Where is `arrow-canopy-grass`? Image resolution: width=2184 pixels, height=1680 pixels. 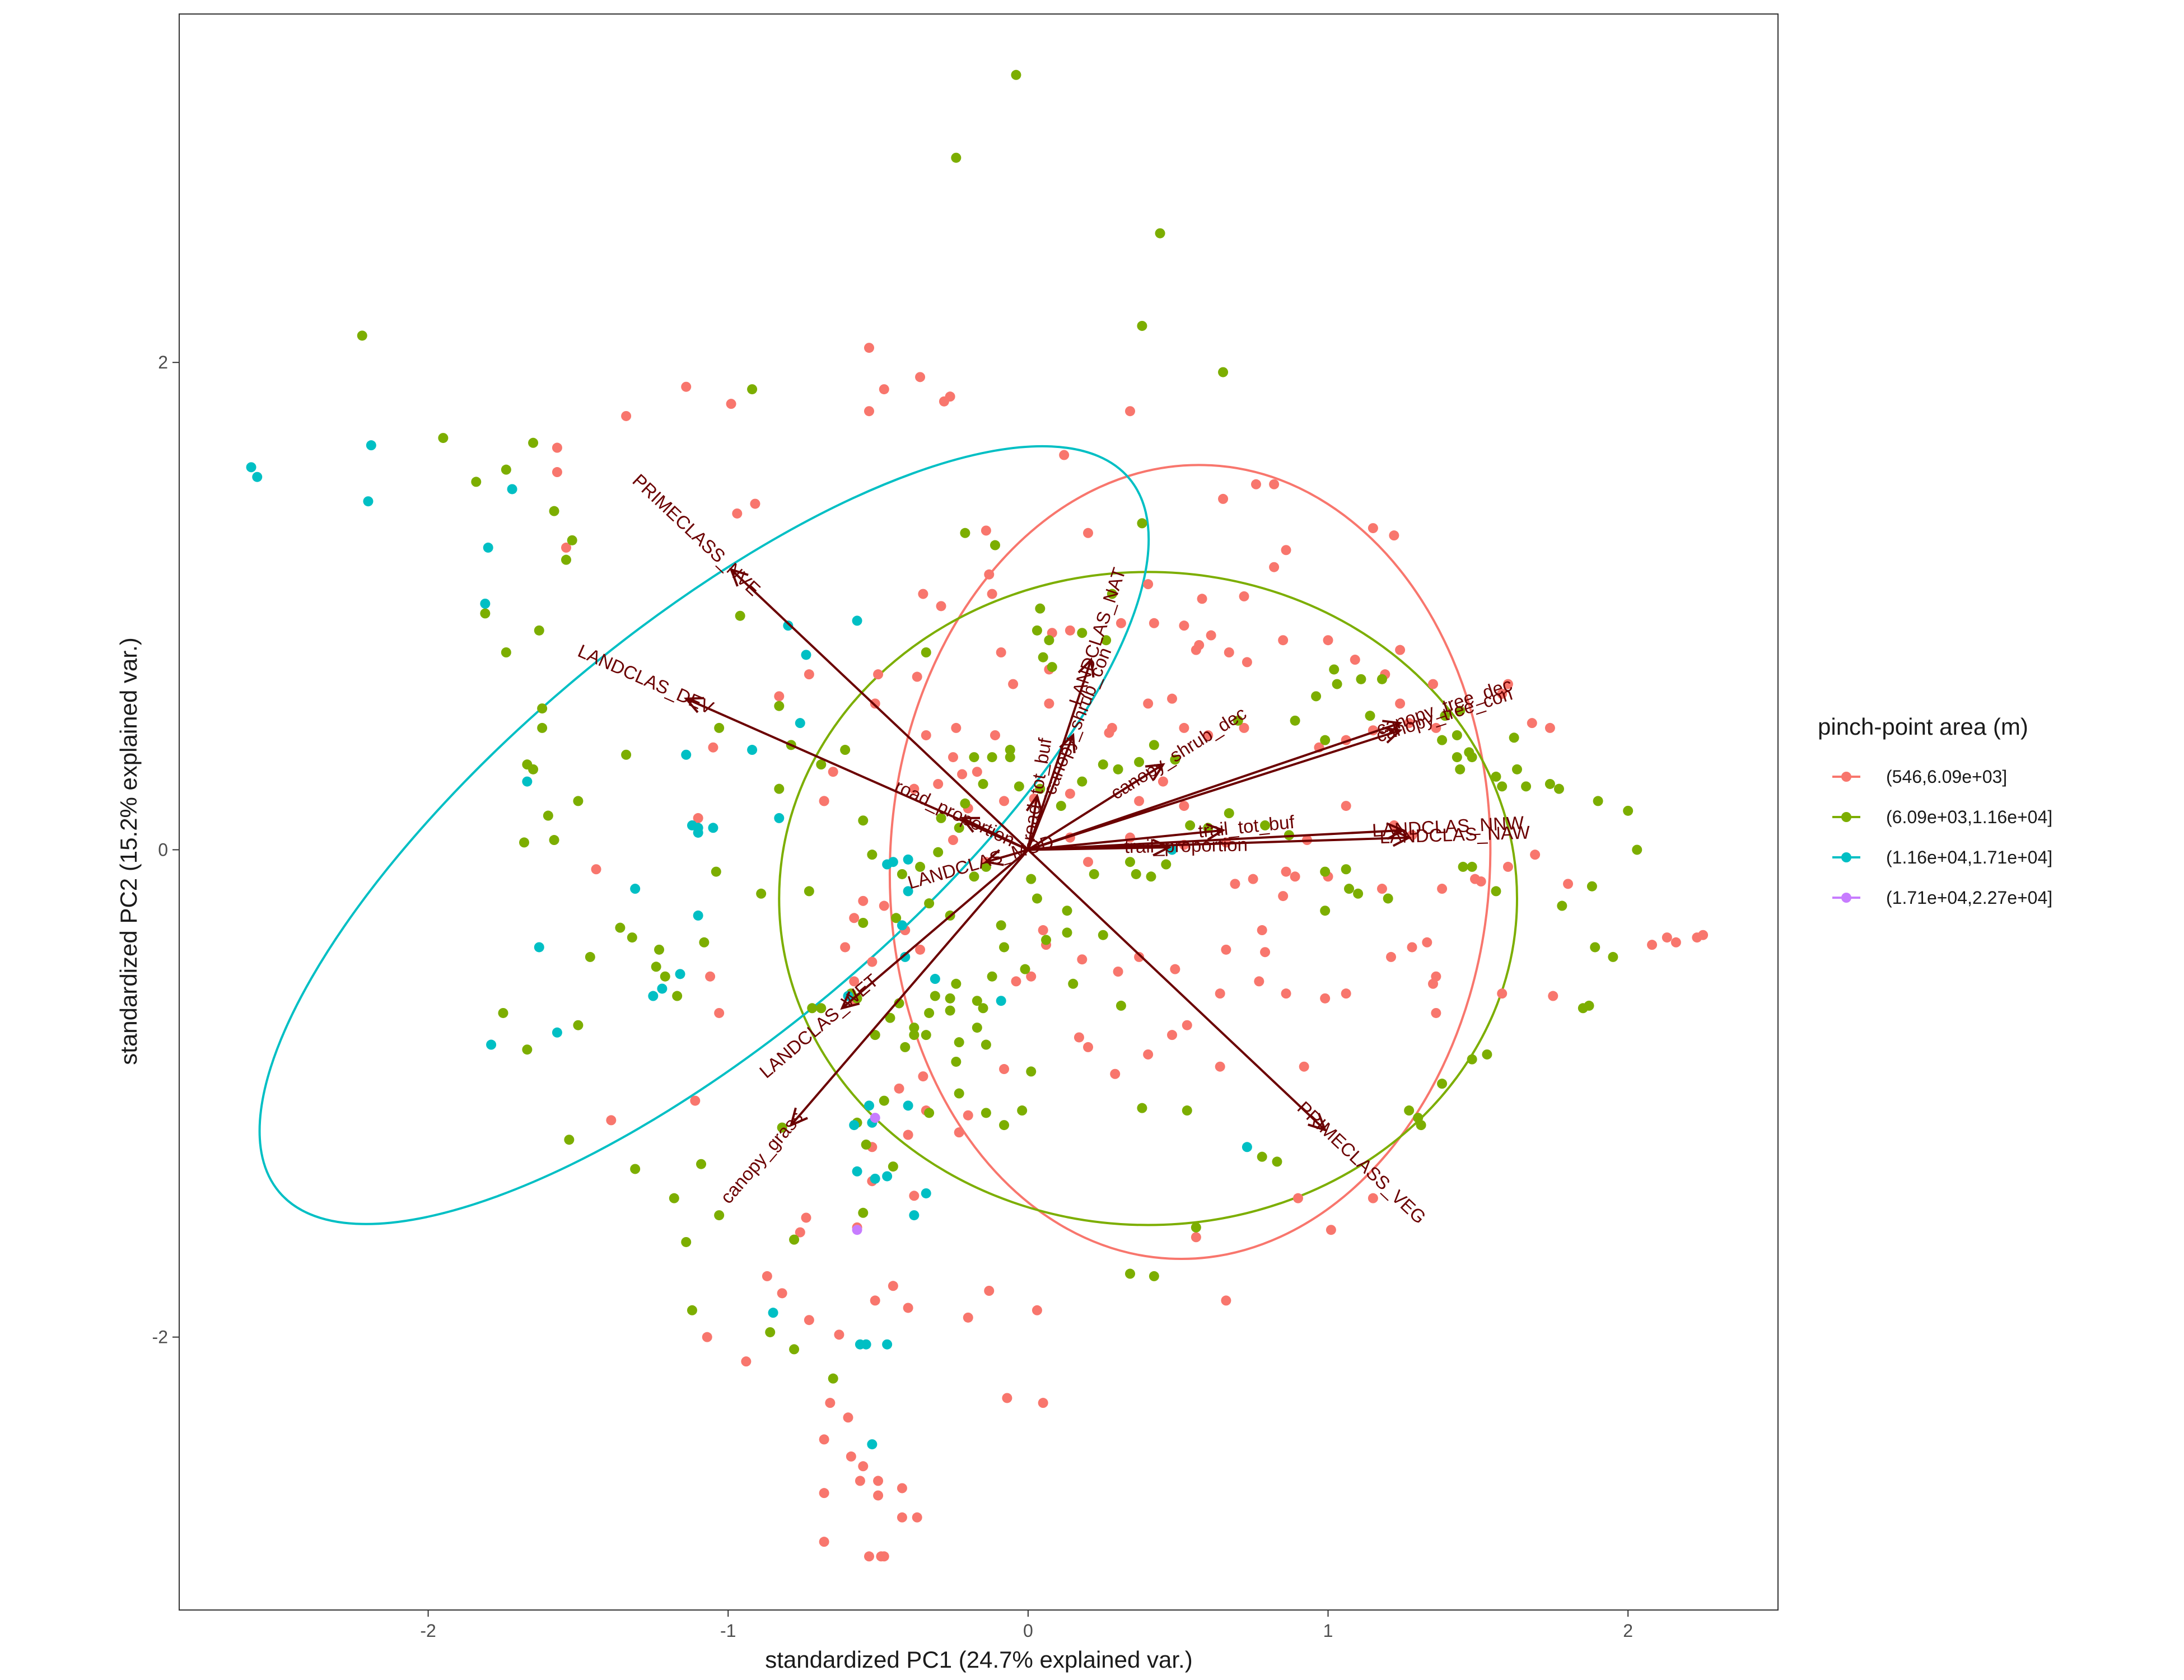 arrow-canopy-grass is located at coordinates (910, 988).